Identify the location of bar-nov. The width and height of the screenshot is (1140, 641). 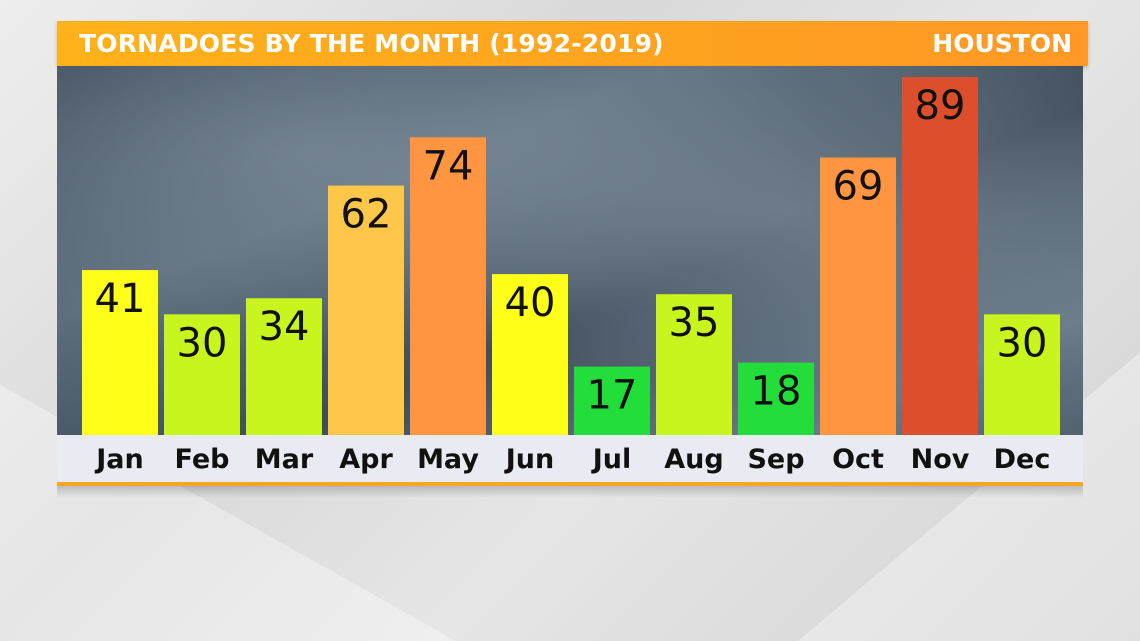
(940, 256).